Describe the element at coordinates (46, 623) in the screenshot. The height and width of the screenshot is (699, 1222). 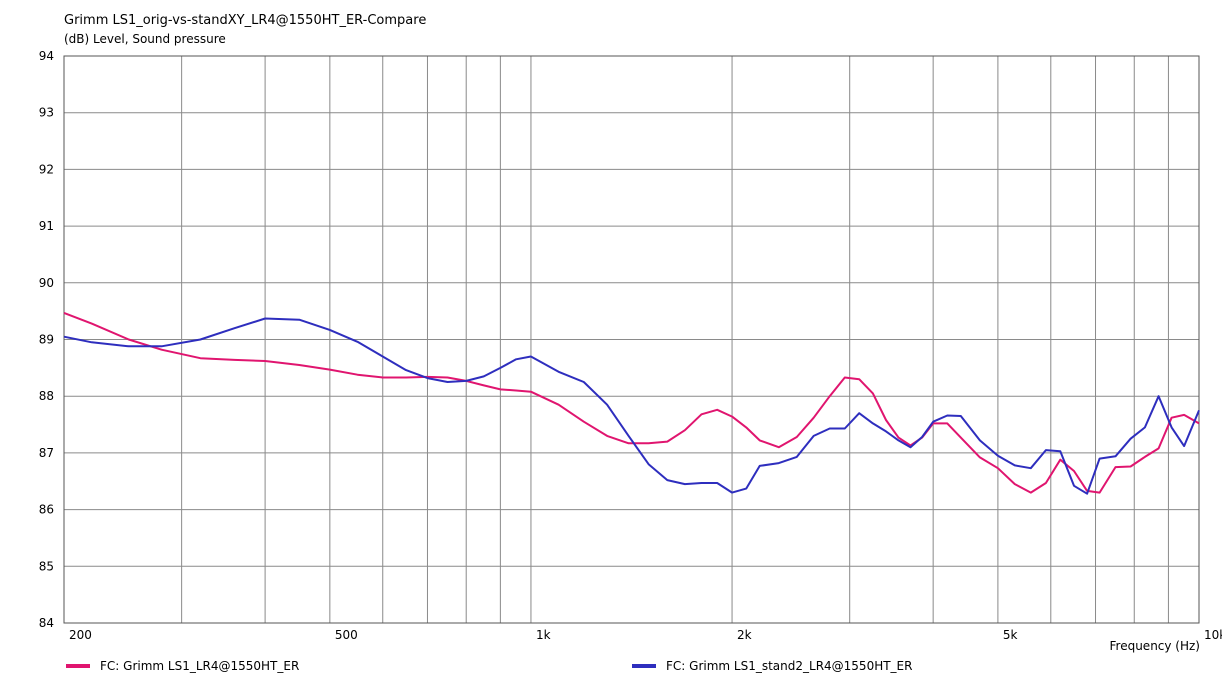
I see `y-tick-label: 84` at that location.